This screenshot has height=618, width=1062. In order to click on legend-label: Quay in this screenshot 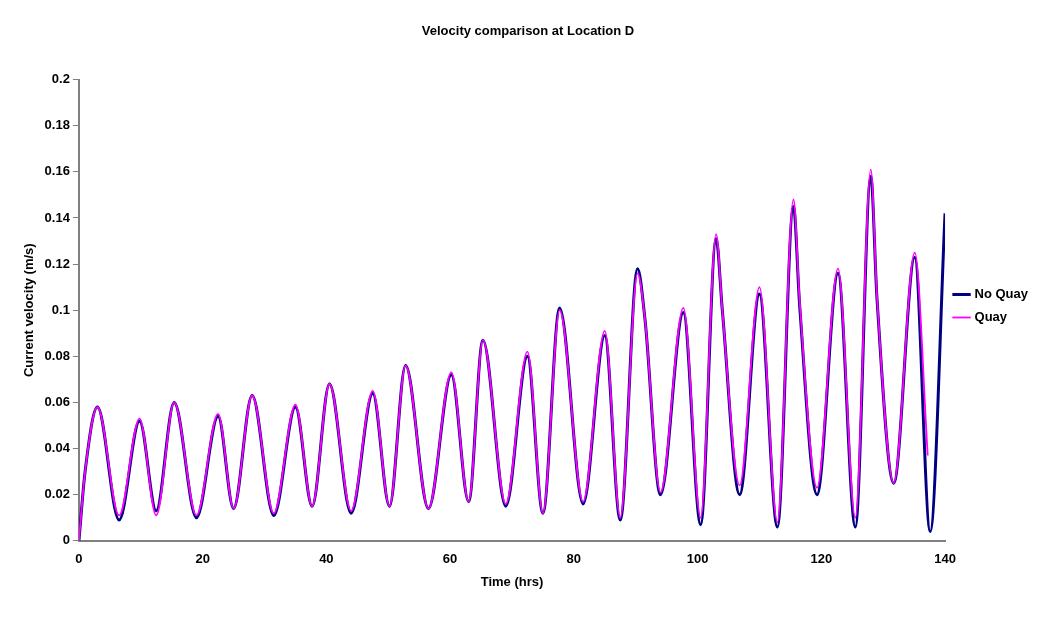, I will do `click(991, 317)`.